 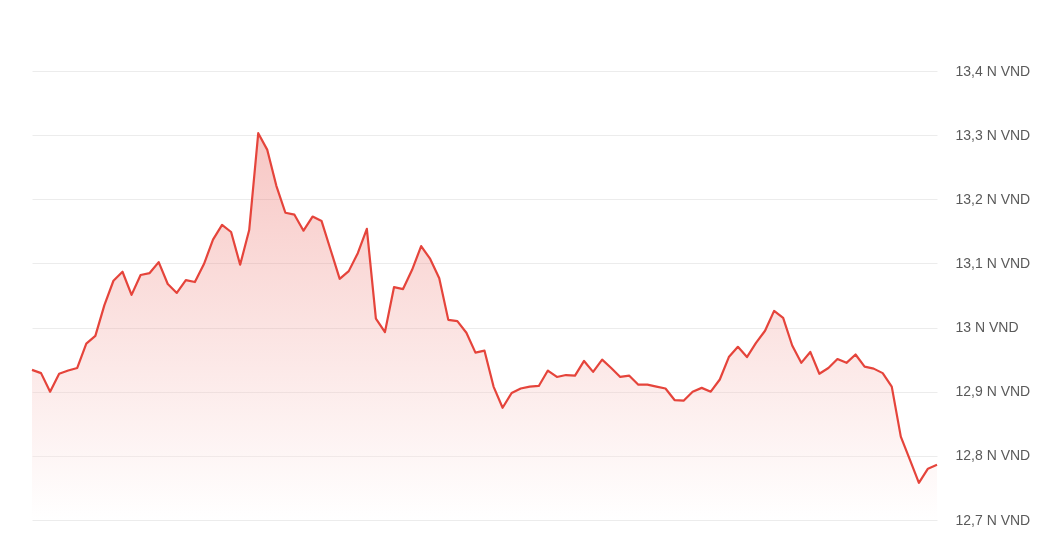 What do you see at coordinates (993, 391) in the screenshot?
I see `y-tick-label: 12,9 N VND` at bounding box center [993, 391].